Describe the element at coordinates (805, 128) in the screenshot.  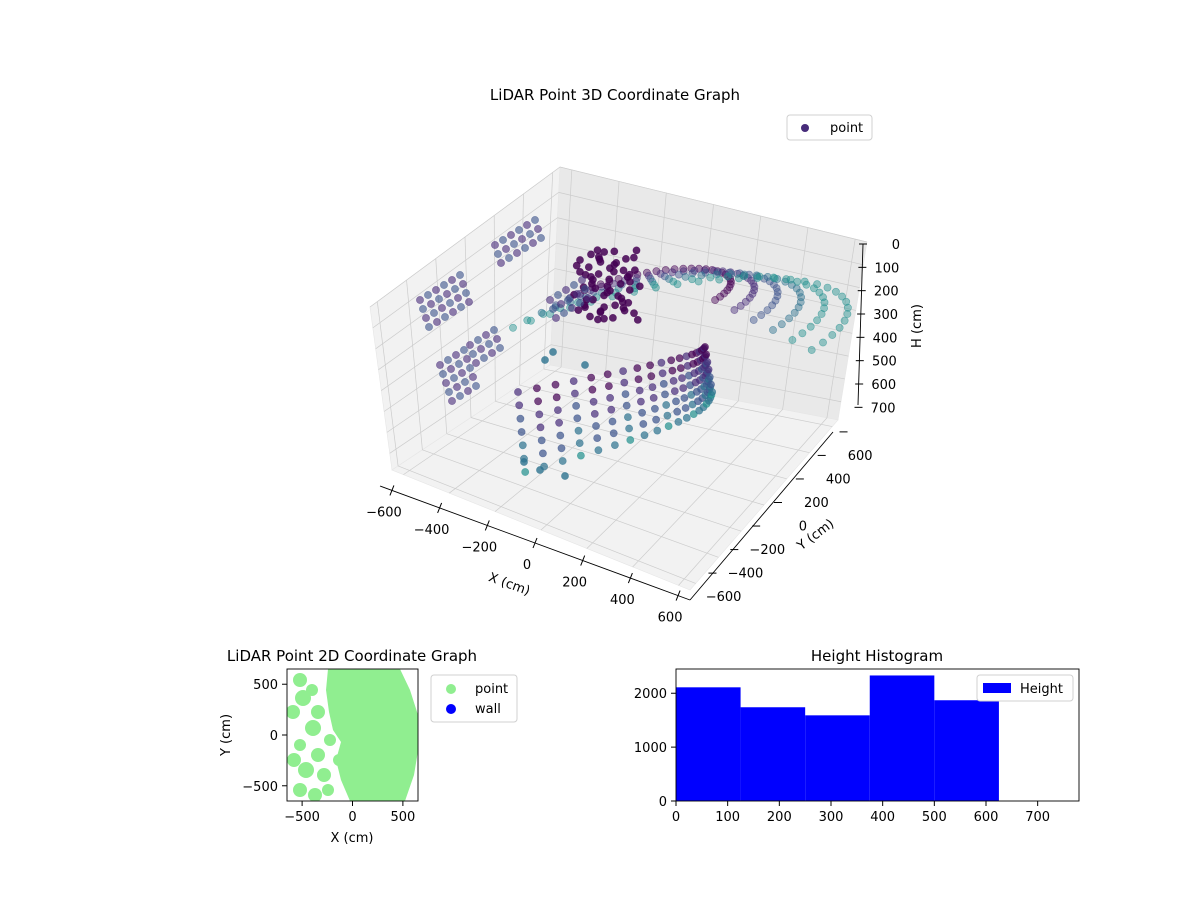
I see `legend-3d-marker` at that location.